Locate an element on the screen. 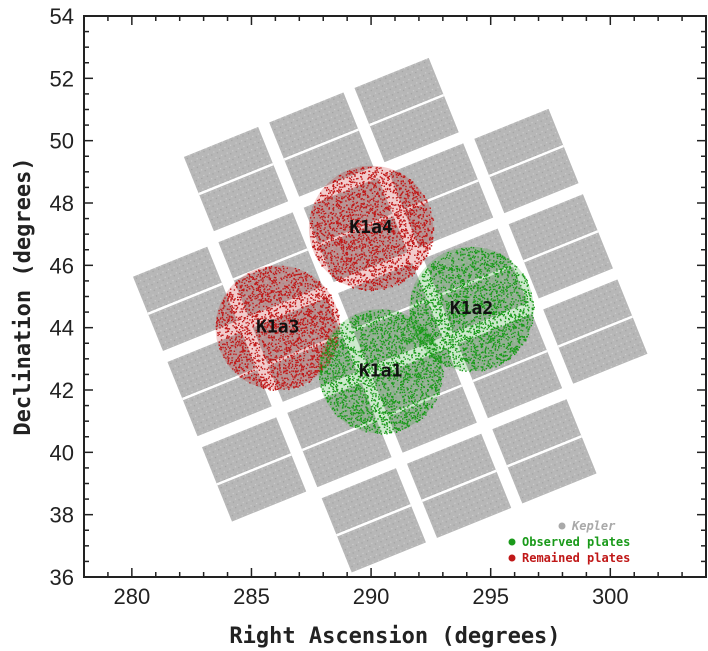 The width and height of the screenshot is (708, 651). y-tick-label: 48 is located at coordinates (62, 203).